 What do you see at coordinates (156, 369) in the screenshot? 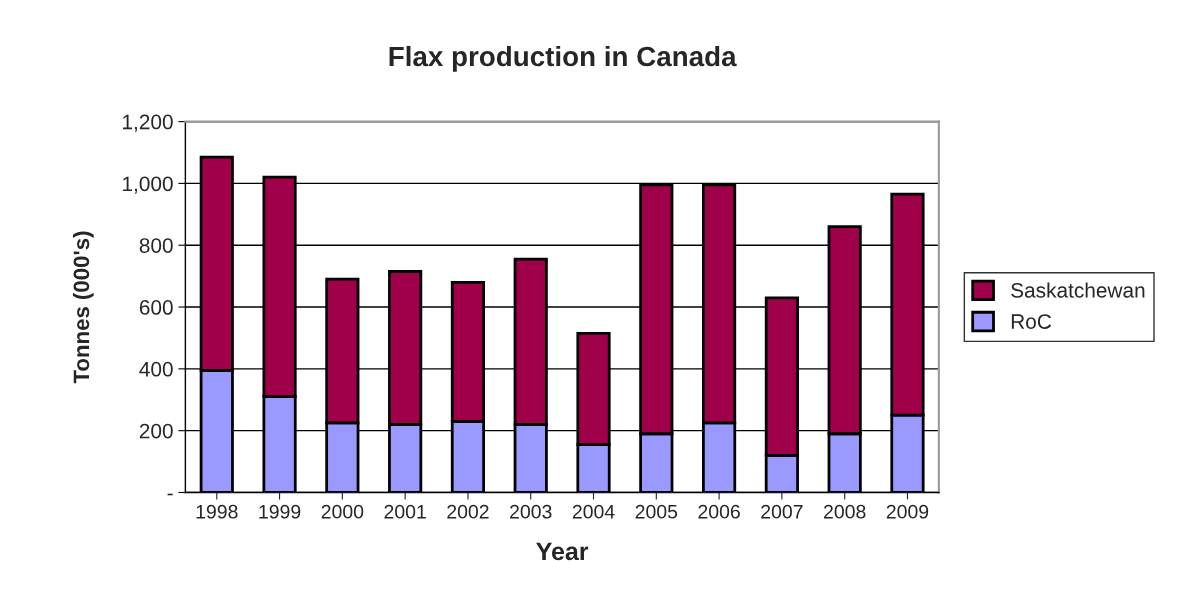
I see `y-tick-label: 400` at bounding box center [156, 369].